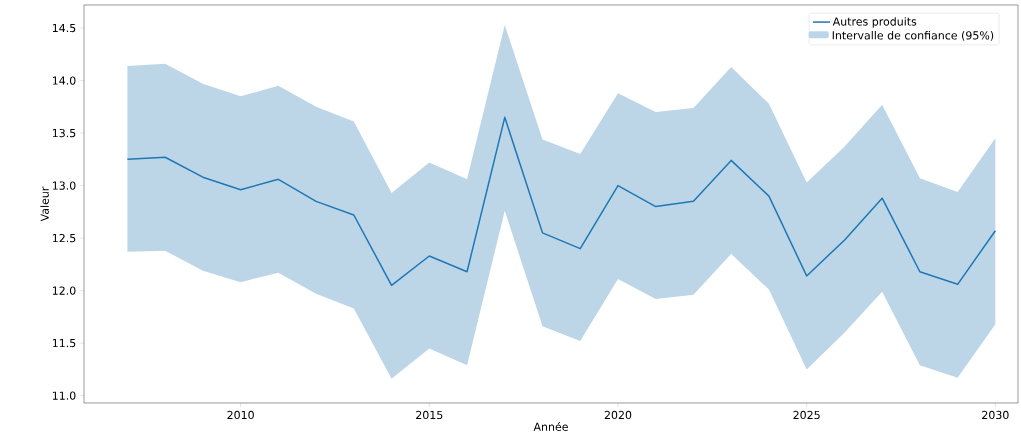 This screenshot has width=1021, height=444. Describe the element at coordinates (64, 238) in the screenshot. I see `y-tick-label: 12.5` at that location.